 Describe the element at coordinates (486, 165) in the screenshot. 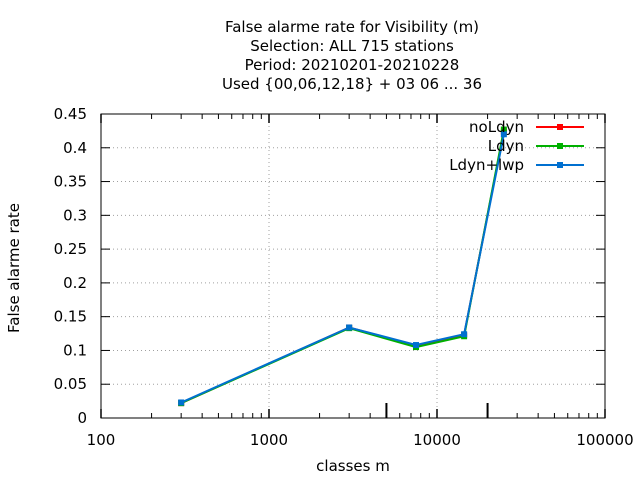

I see `legend-label: Ldyn+lwp` at that location.